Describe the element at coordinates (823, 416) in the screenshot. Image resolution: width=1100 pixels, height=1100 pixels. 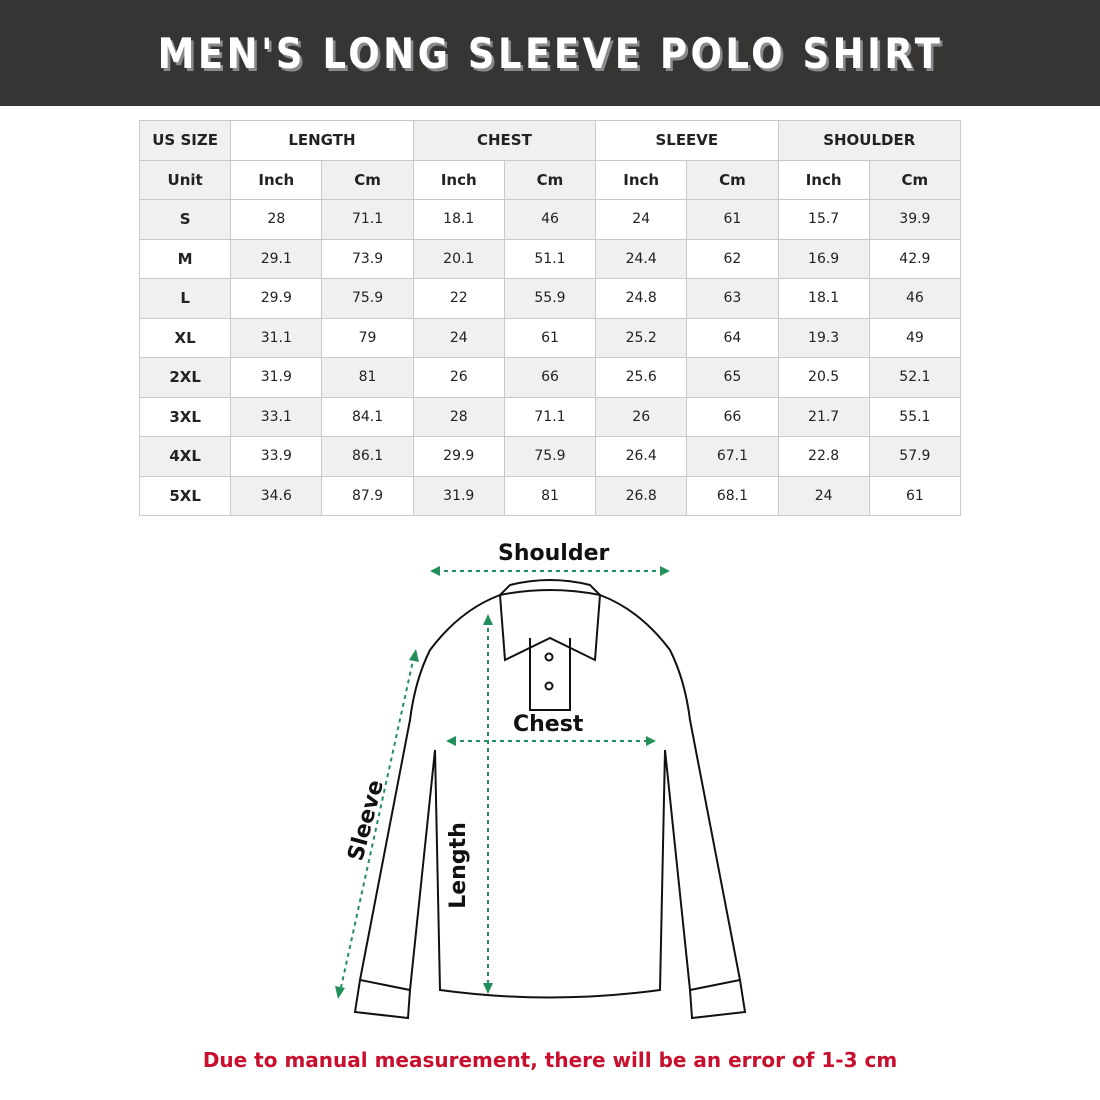
I see `value-cell: 21.7` at that location.